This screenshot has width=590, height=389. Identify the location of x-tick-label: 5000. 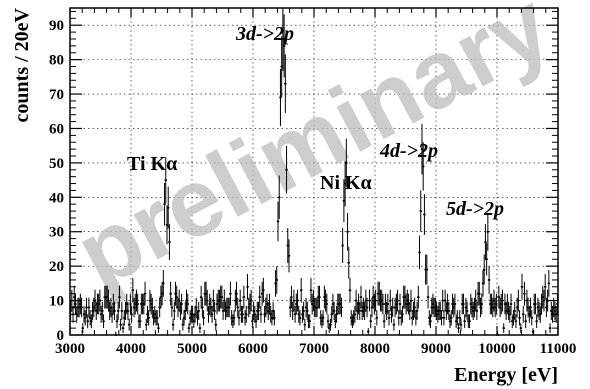
(192, 349).